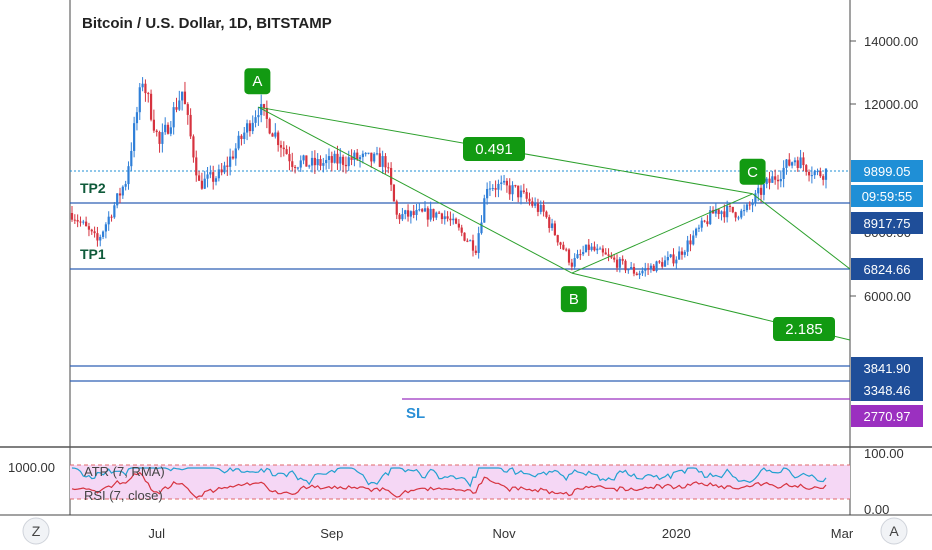 The width and height of the screenshot is (932, 550). What do you see at coordinates (662, 233) in the screenshot?
I see `bc-leg` at bounding box center [662, 233].